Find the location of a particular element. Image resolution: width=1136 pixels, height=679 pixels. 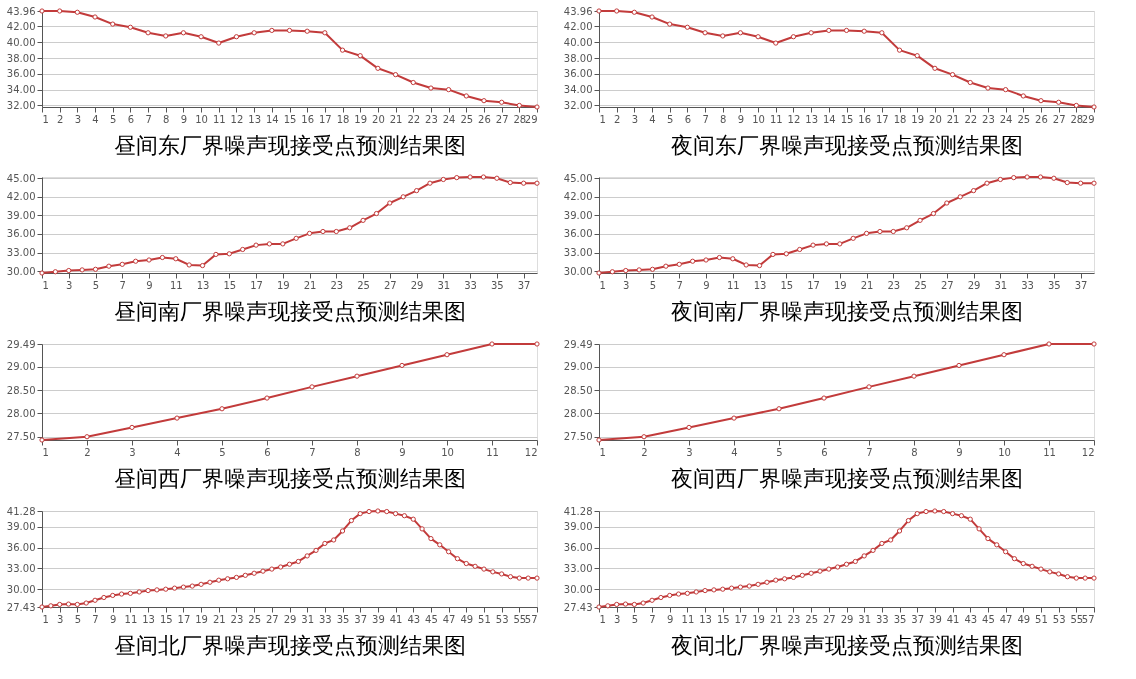

y-tick-label: 30.00 is located at coordinates (21, 589).